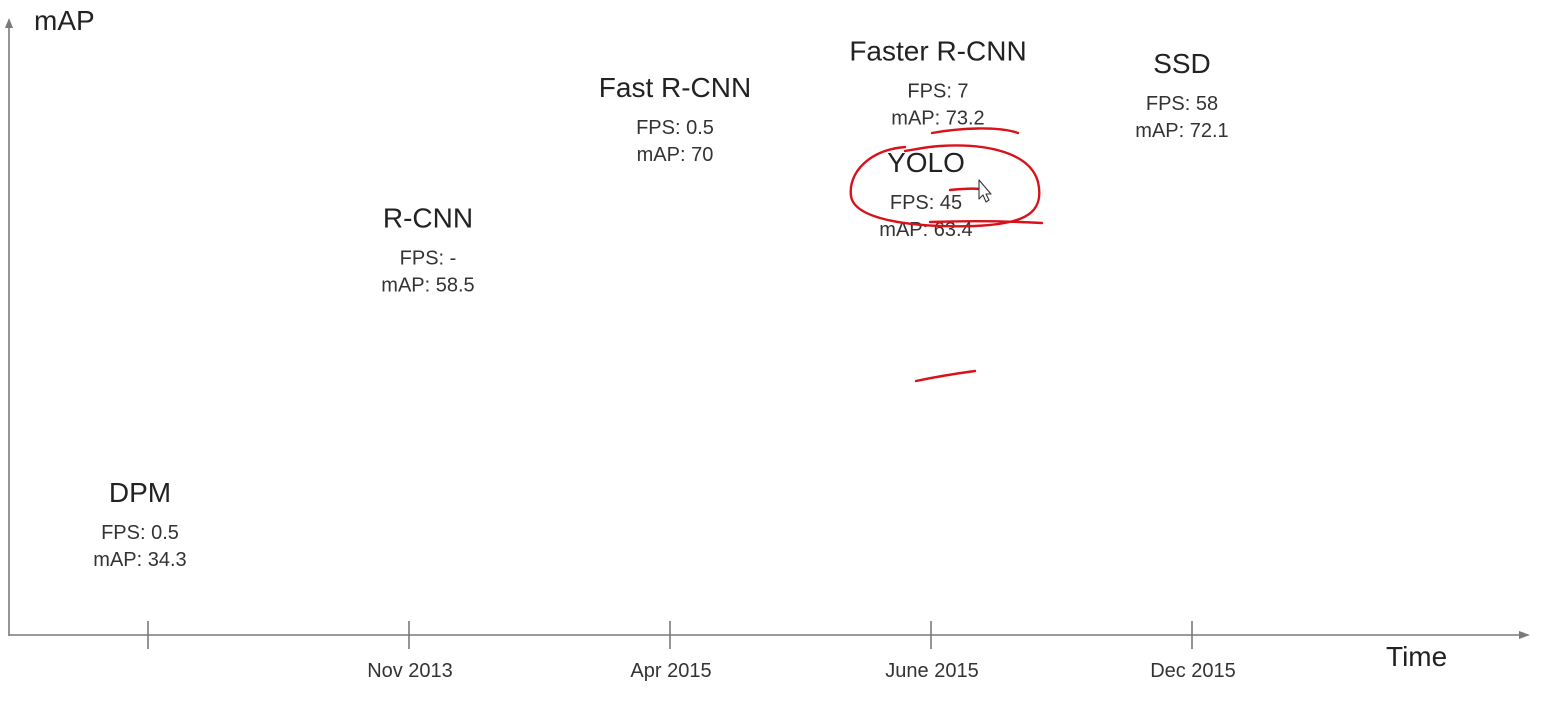 Image resolution: width=1543 pixels, height=706 pixels. I want to click on model-name-label: Faster R-CNN, so click(937, 51).